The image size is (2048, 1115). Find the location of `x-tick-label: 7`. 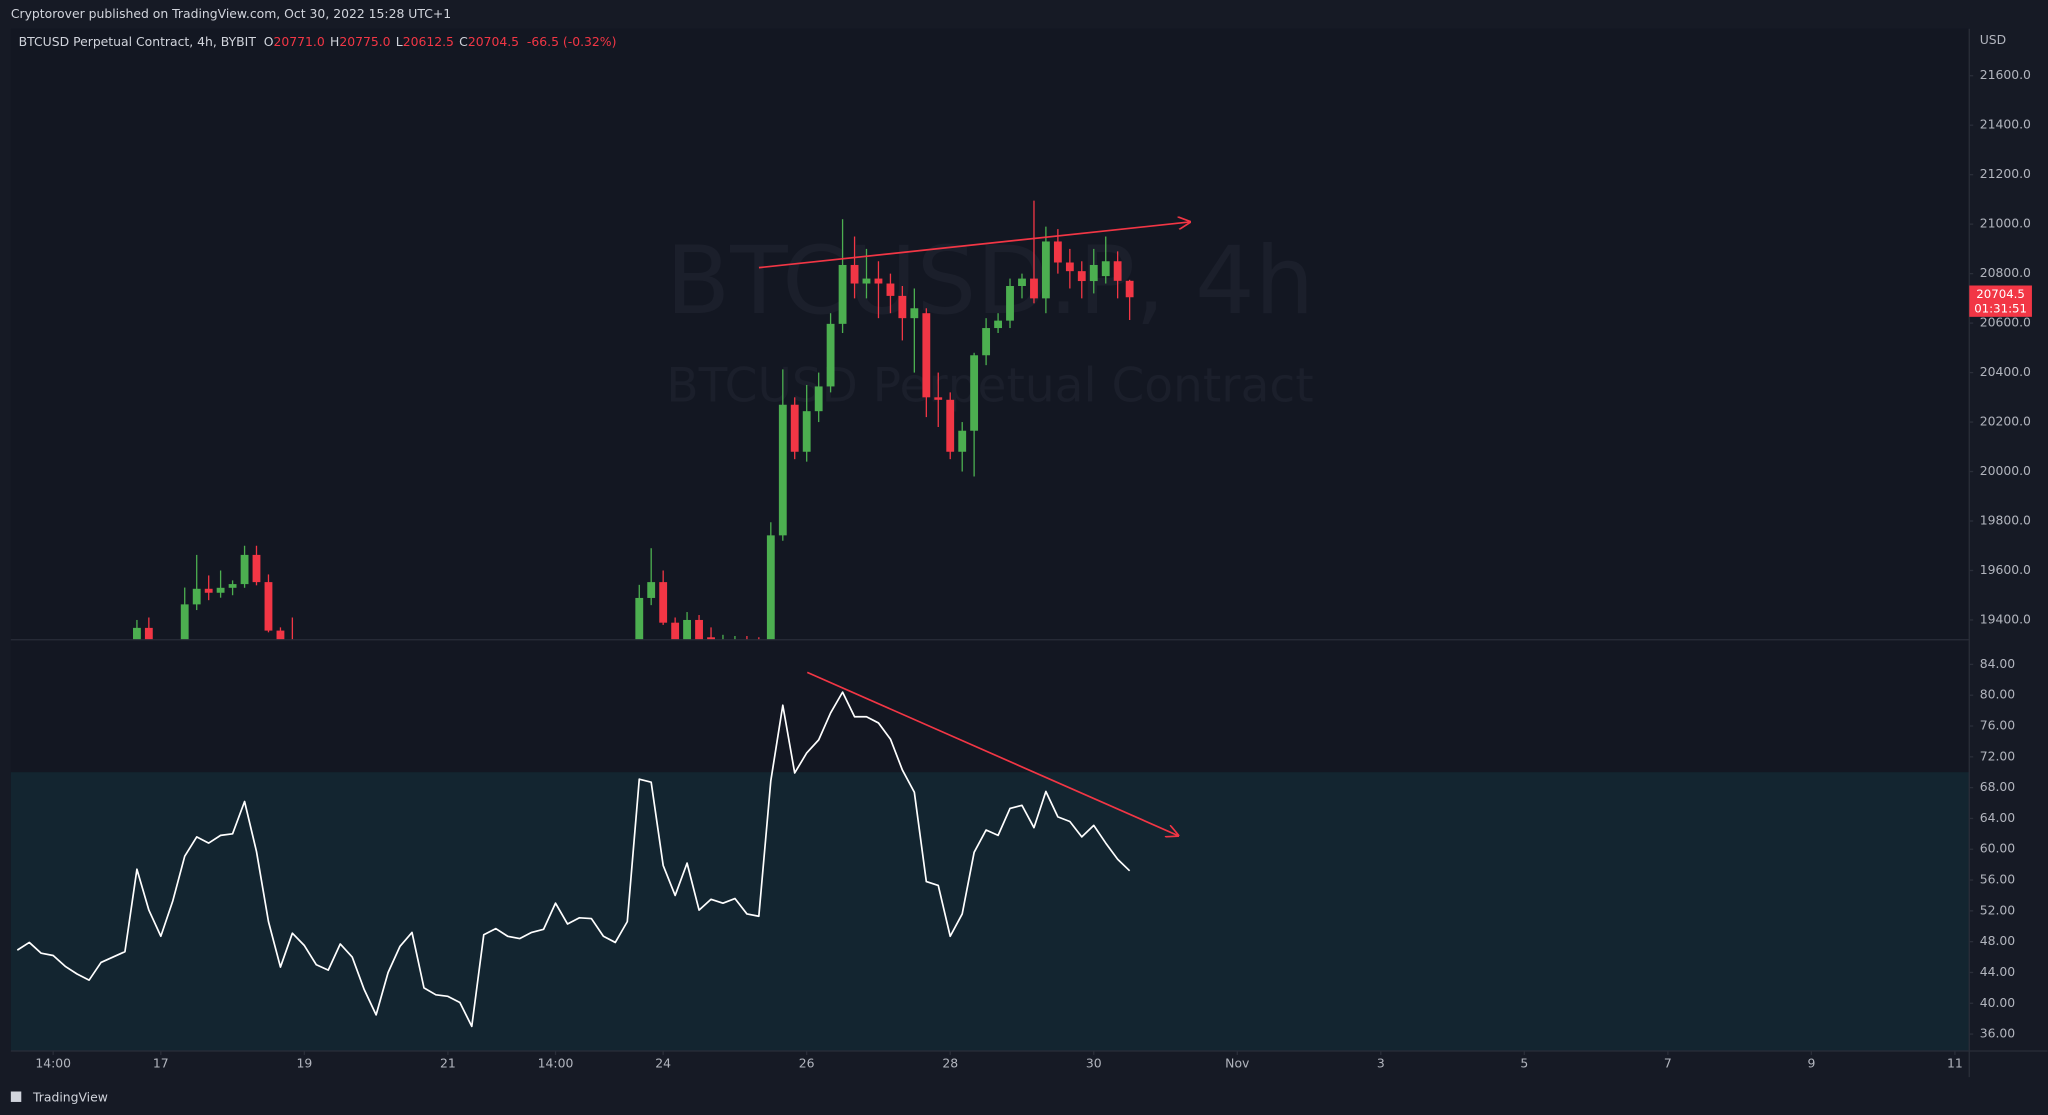

x-tick-label: 7 is located at coordinates (1668, 1063).